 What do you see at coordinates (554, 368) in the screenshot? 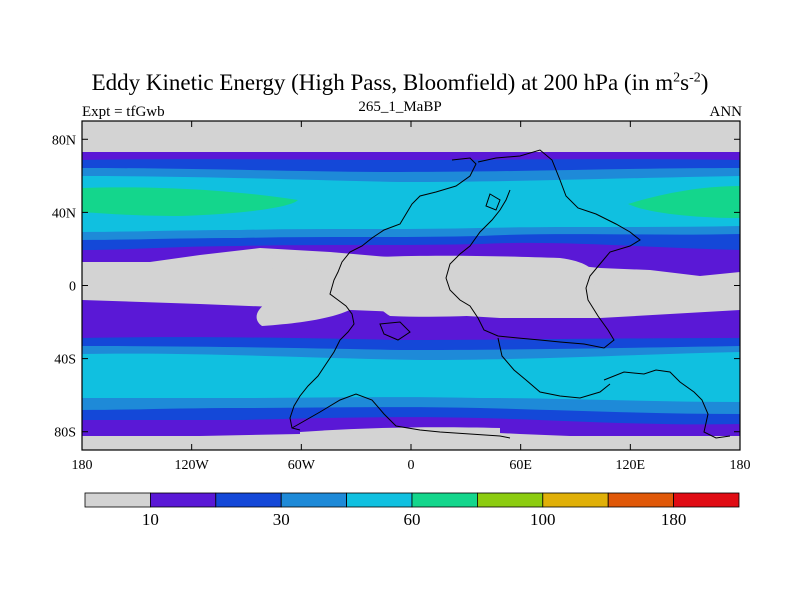
I see `coastline-south-continent` at bounding box center [554, 368].